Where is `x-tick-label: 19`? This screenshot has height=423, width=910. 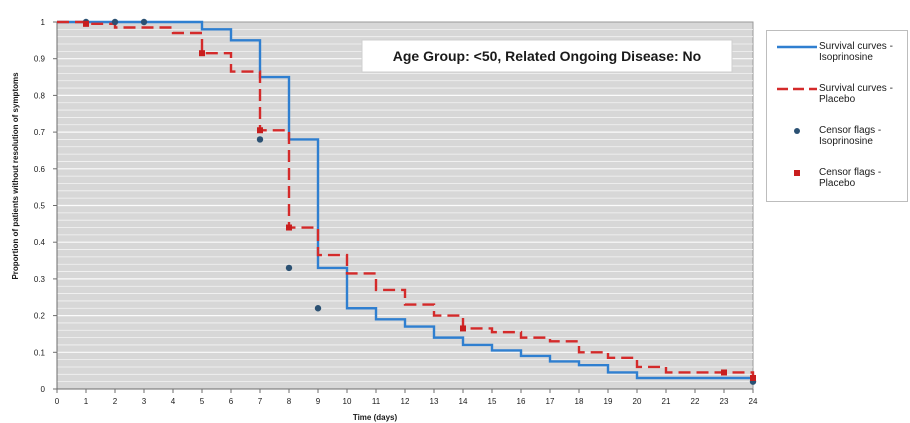
x-tick-label: 19 is located at coordinates (608, 401).